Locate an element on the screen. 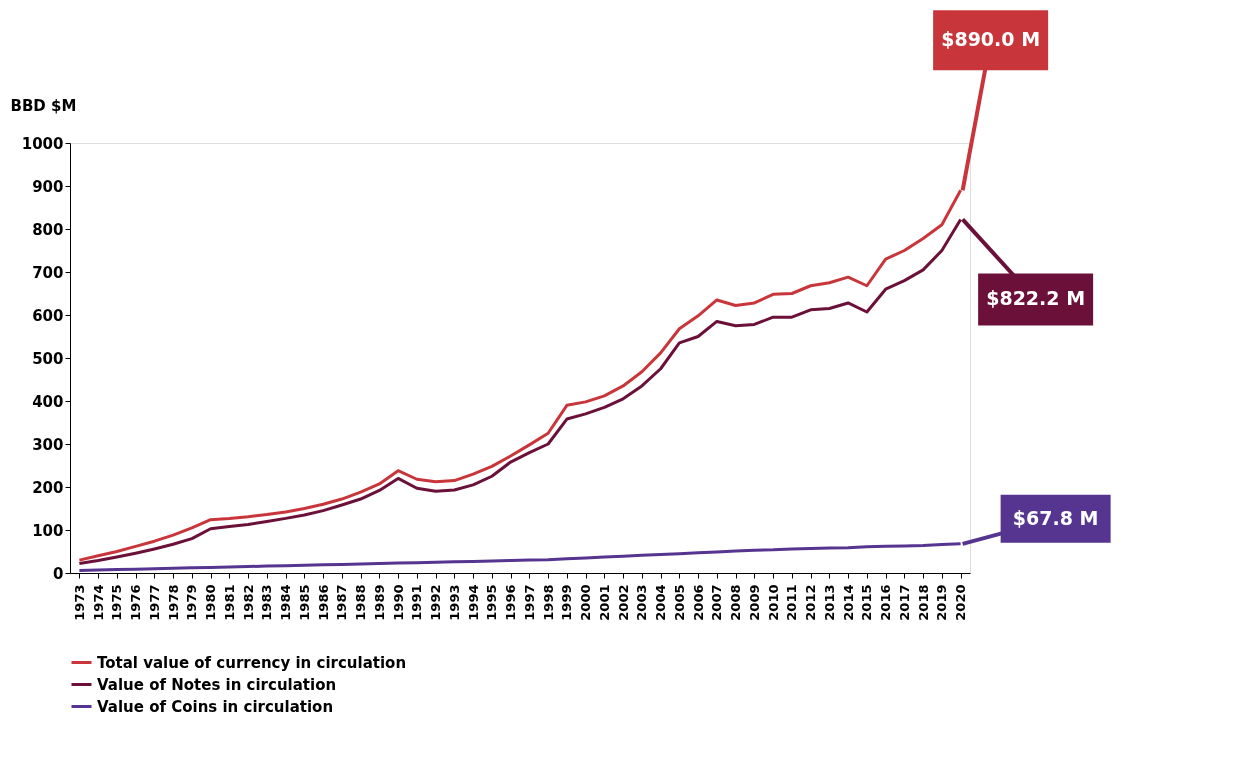 This screenshot has height=771, width=1238. x-tick-label: 2019 is located at coordinates (942, 602).